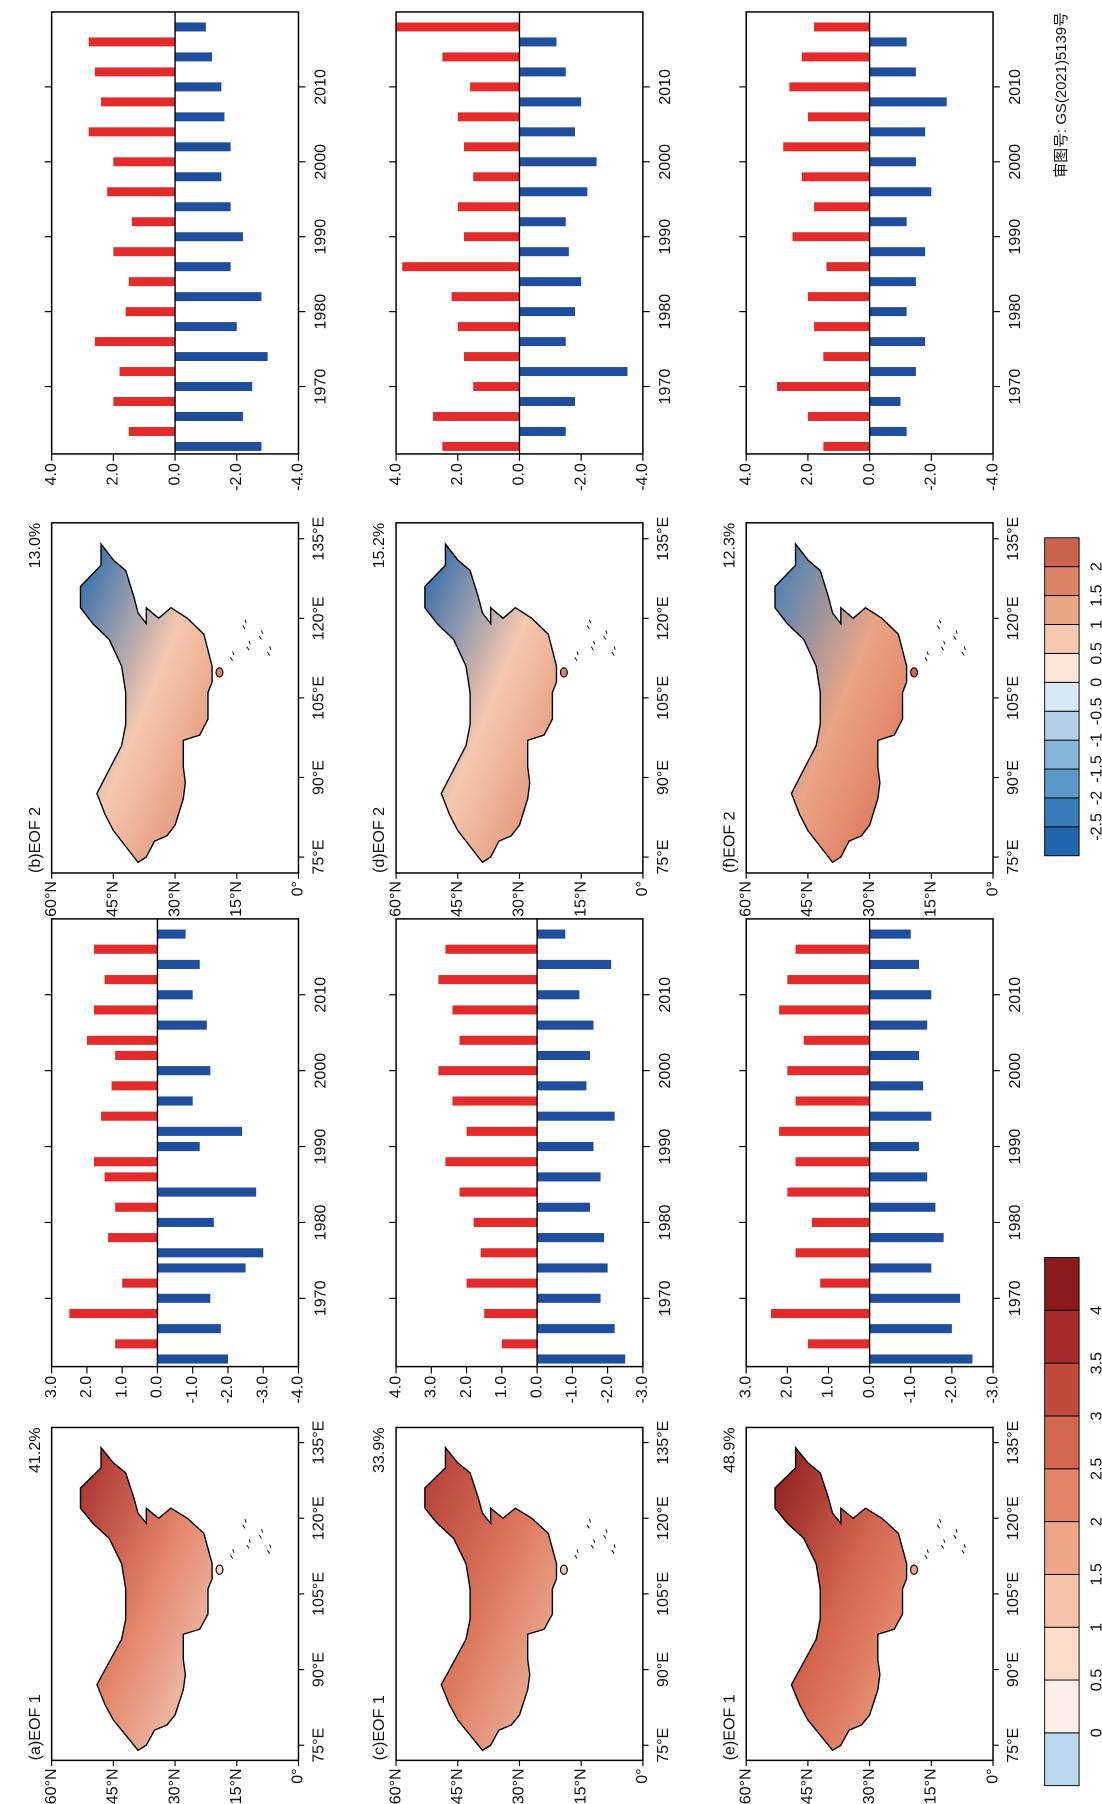 The height and width of the screenshot is (1804, 1102). I want to click on y-tick-label: 4.0, so click(395, 1387).